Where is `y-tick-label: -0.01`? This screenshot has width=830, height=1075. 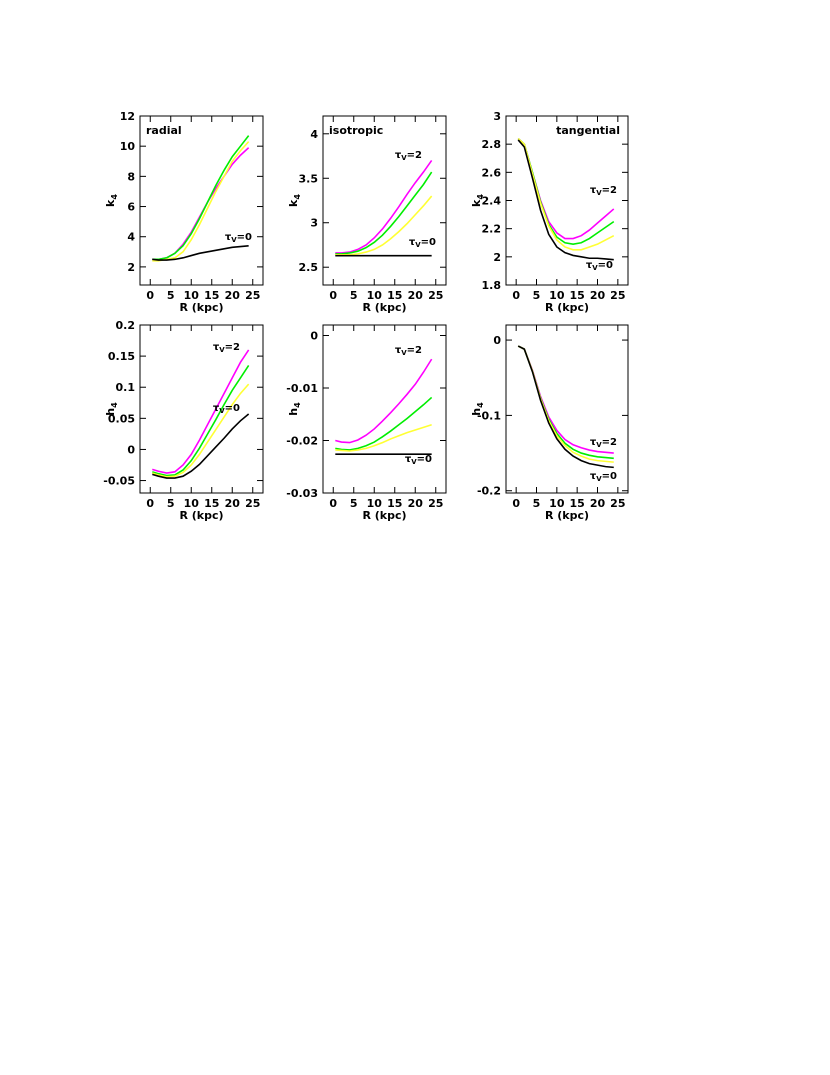 y-tick-label: -0.01 is located at coordinates (302, 388).